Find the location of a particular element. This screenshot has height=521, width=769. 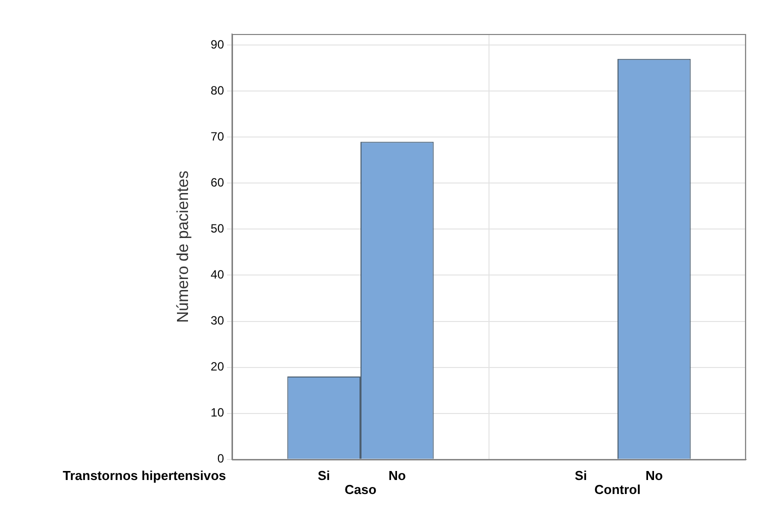

y-tick-label: 80 is located at coordinates (217, 90).